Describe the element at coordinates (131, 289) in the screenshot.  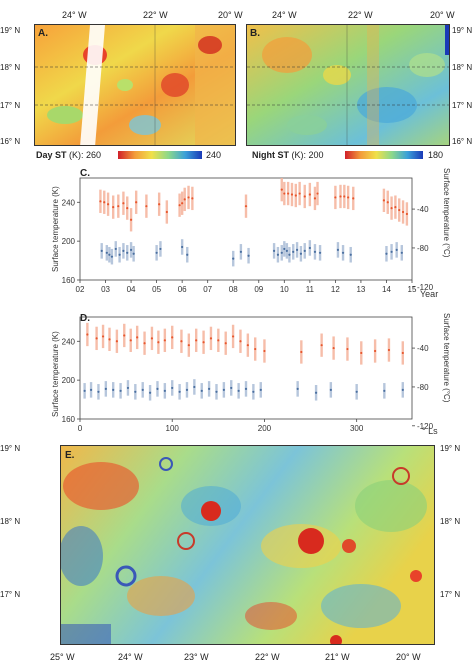
I see `chart-c-xtick-label: 04` at that location.